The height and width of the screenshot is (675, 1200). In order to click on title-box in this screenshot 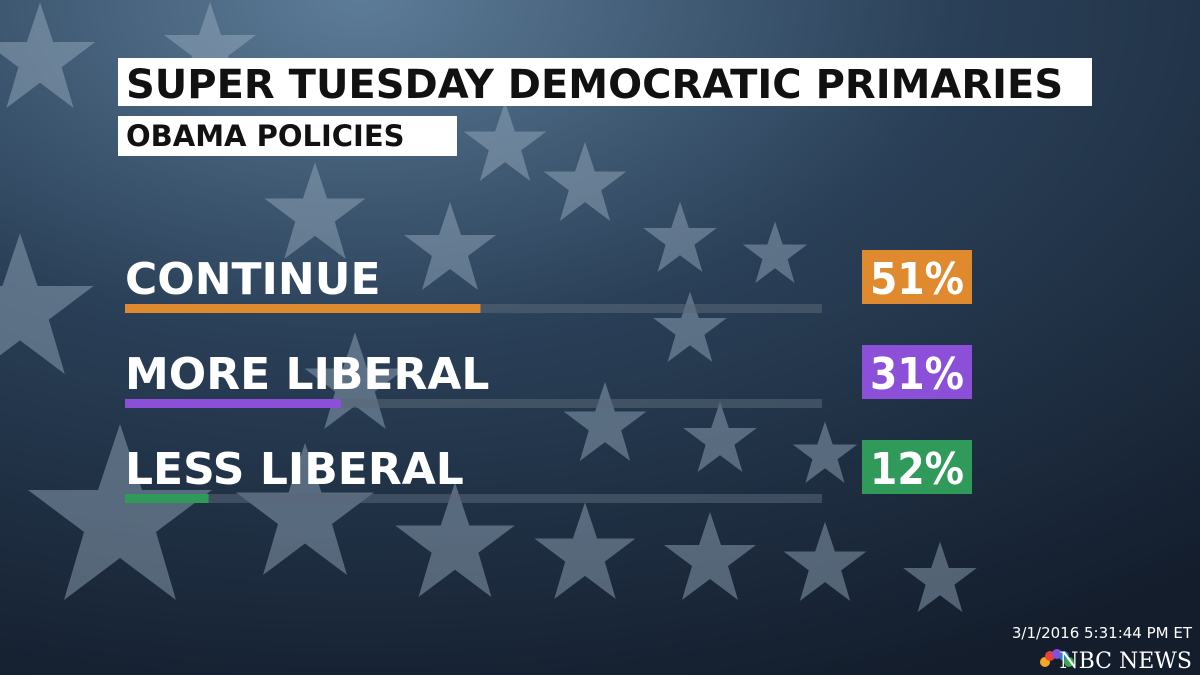, I will do `click(605, 82)`.